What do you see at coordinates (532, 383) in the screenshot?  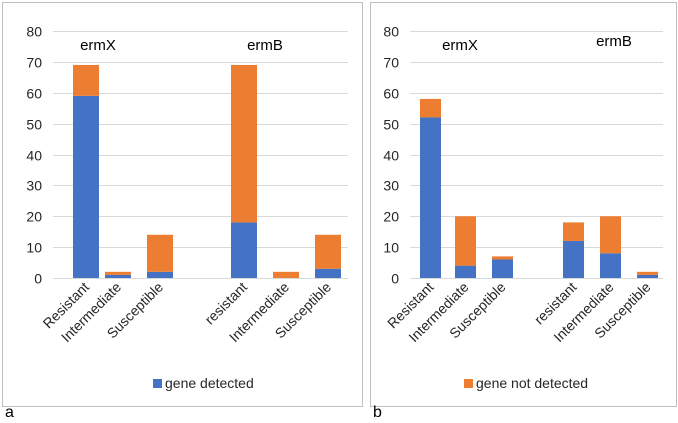 I see `legend-label: gene not detected` at bounding box center [532, 383].